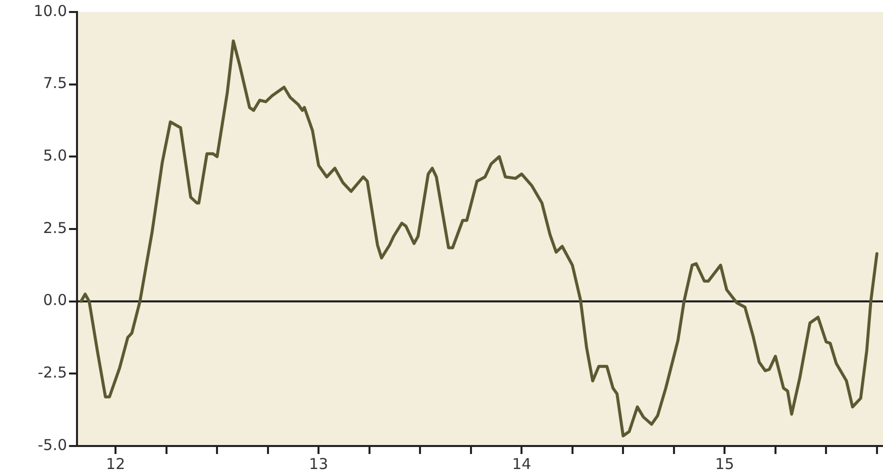 The width and height of the screenshot is (883, 476). Describe the element at coordinates (55, 227) in the screenshot. I see `y-tick-label: 2.5` at that location.